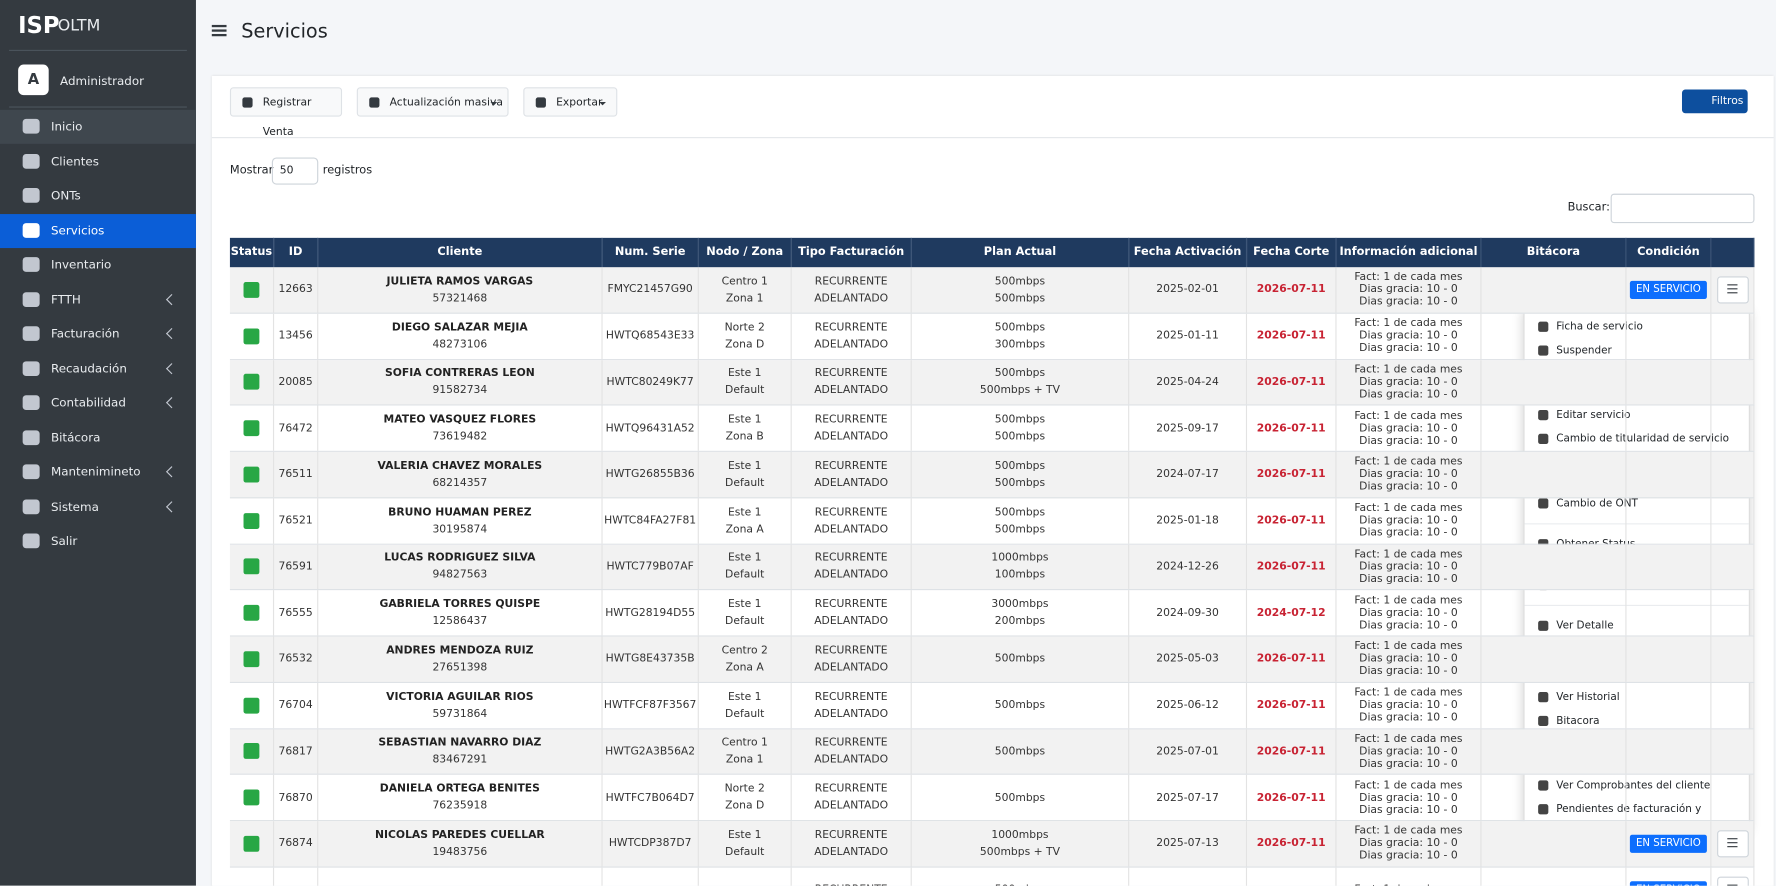 This screenshot has height=886, width=1776. What do you see at coordinates (295, 171) in the screenshot?
I see `length-select: 50` at bounding box center [295, 171].